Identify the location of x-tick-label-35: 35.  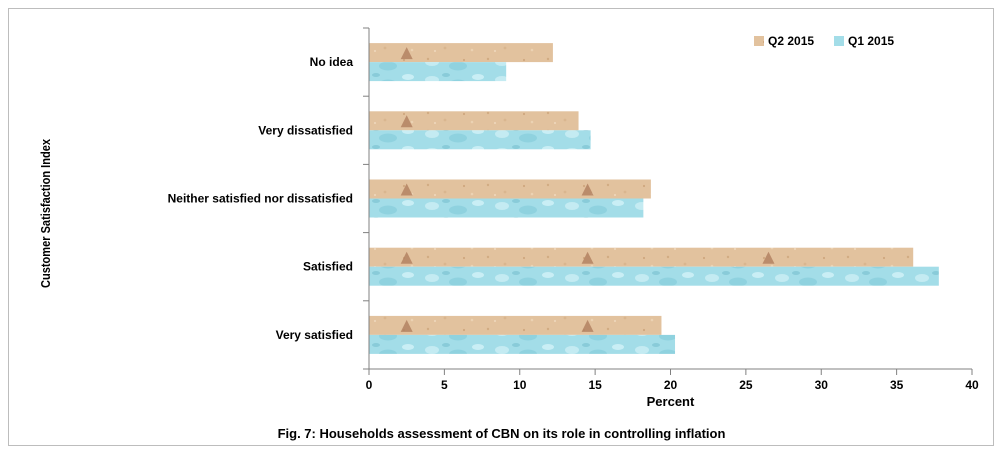
(897, 385).